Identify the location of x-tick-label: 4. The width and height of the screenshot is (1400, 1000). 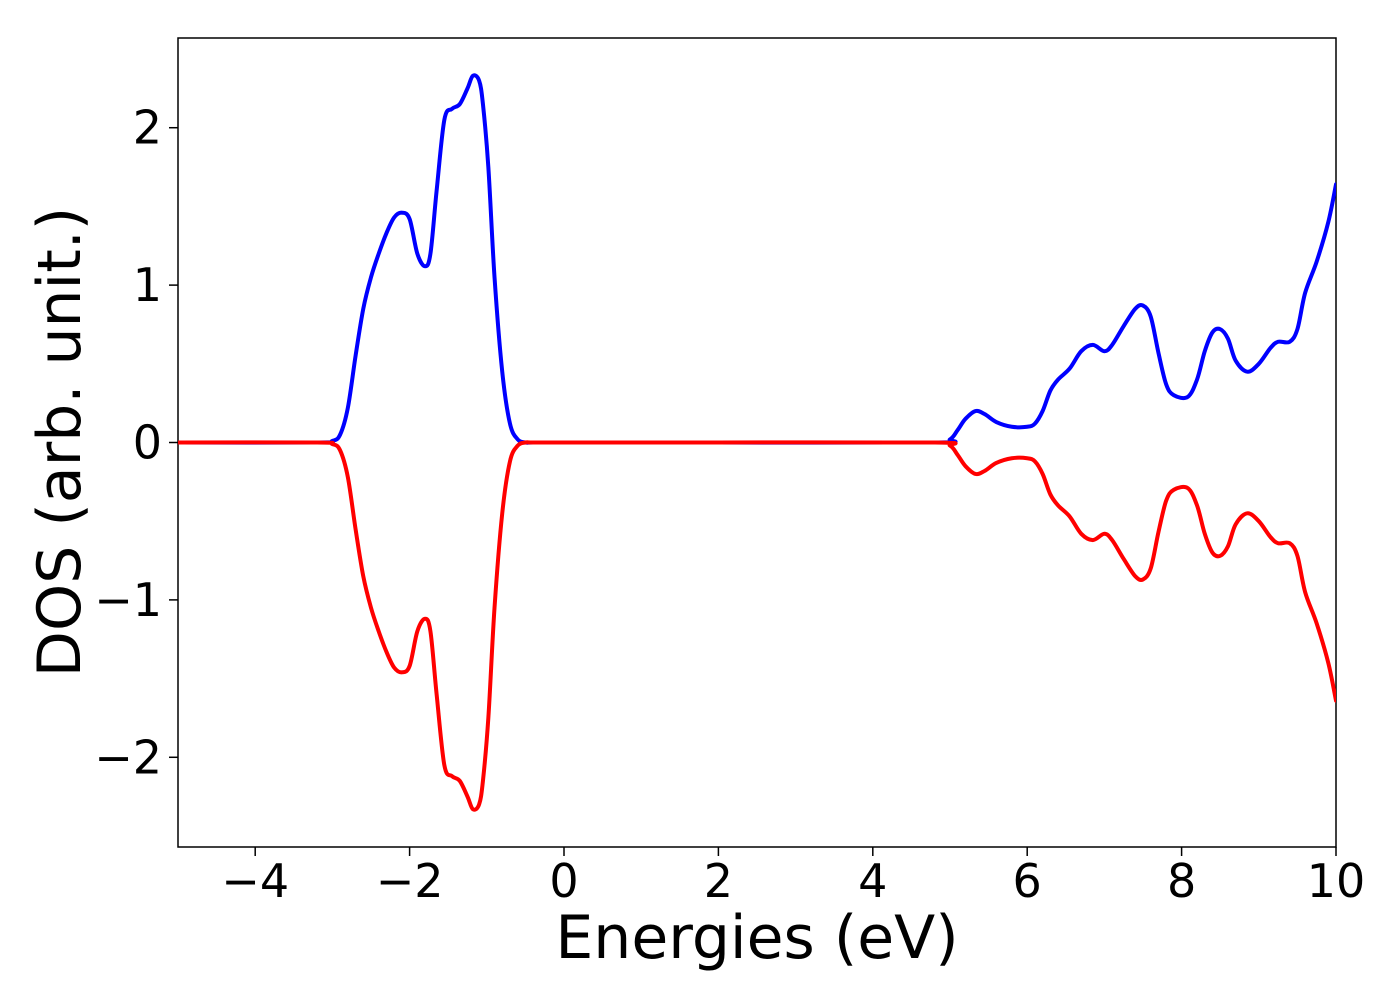
(872, 881).